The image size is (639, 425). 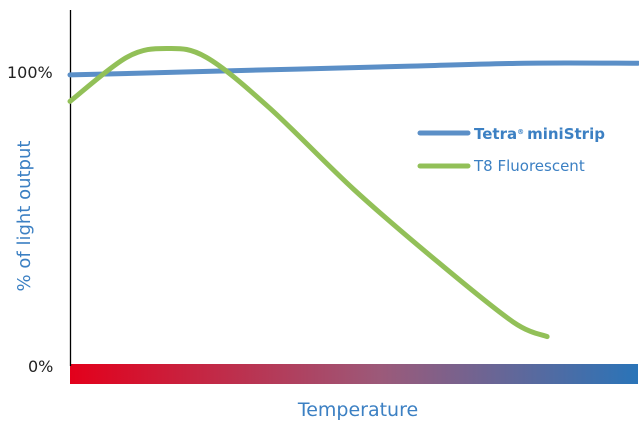 What do you see at coordinates (30, 72) in the screenshot?
I see `y-tick-label-100: 100%` at bounding box center [30, 72].